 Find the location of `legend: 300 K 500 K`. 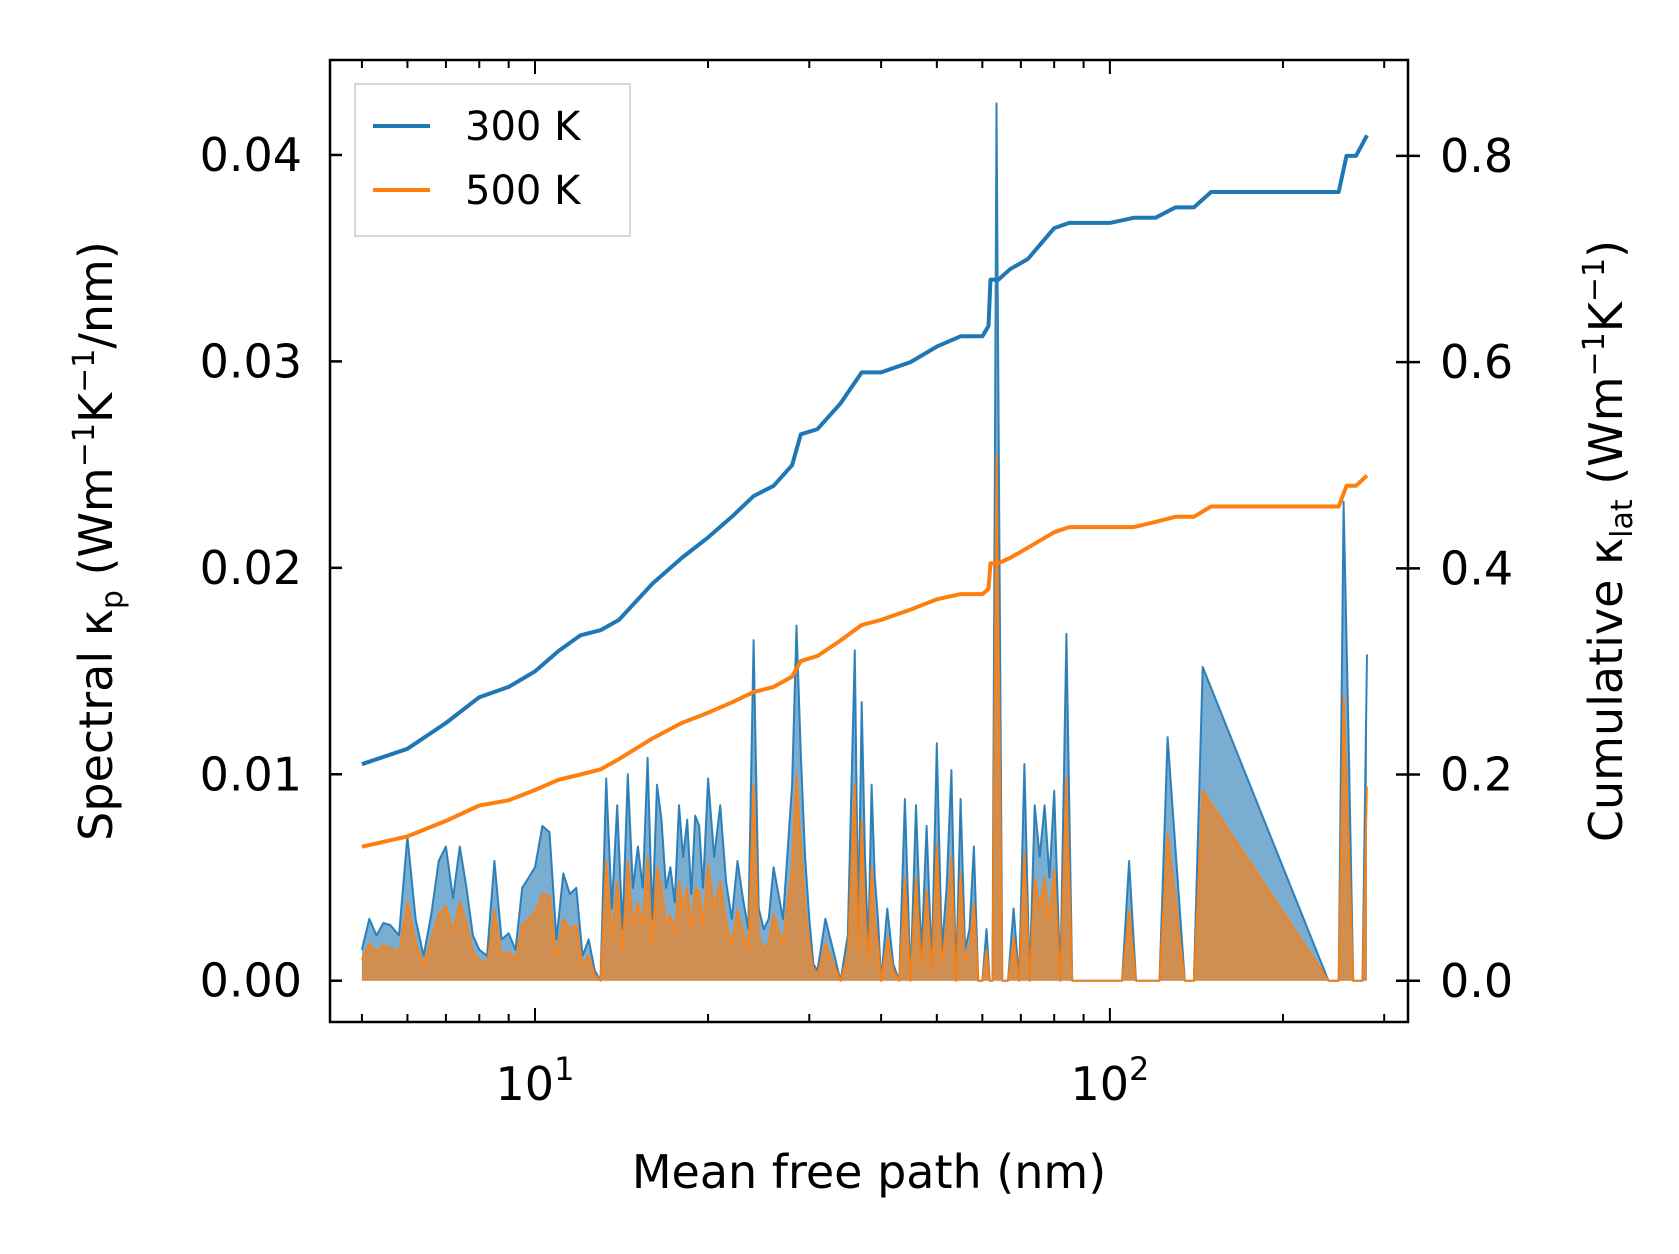

legend: 300 K 500 K is located at coordinates (492, 160).